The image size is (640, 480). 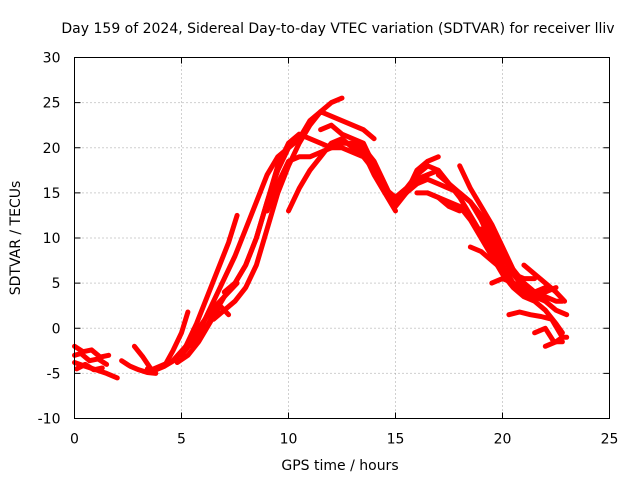 What do you see at coordinates (52, 194) in the screenshot?
I see `y-tick-label: 15` at bounding box center [52, 194].